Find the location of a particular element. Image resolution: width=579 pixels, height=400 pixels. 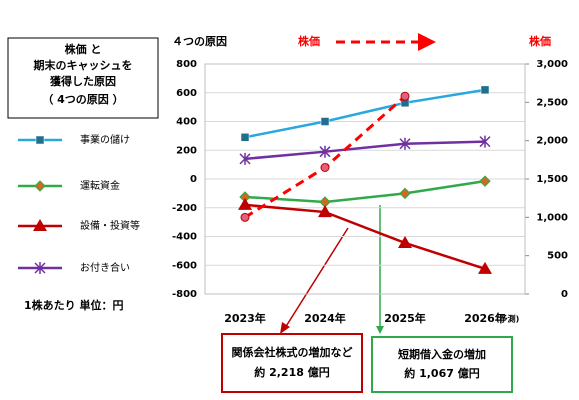

x-tick-label: 2025年 is located at coordinates (405, 318).